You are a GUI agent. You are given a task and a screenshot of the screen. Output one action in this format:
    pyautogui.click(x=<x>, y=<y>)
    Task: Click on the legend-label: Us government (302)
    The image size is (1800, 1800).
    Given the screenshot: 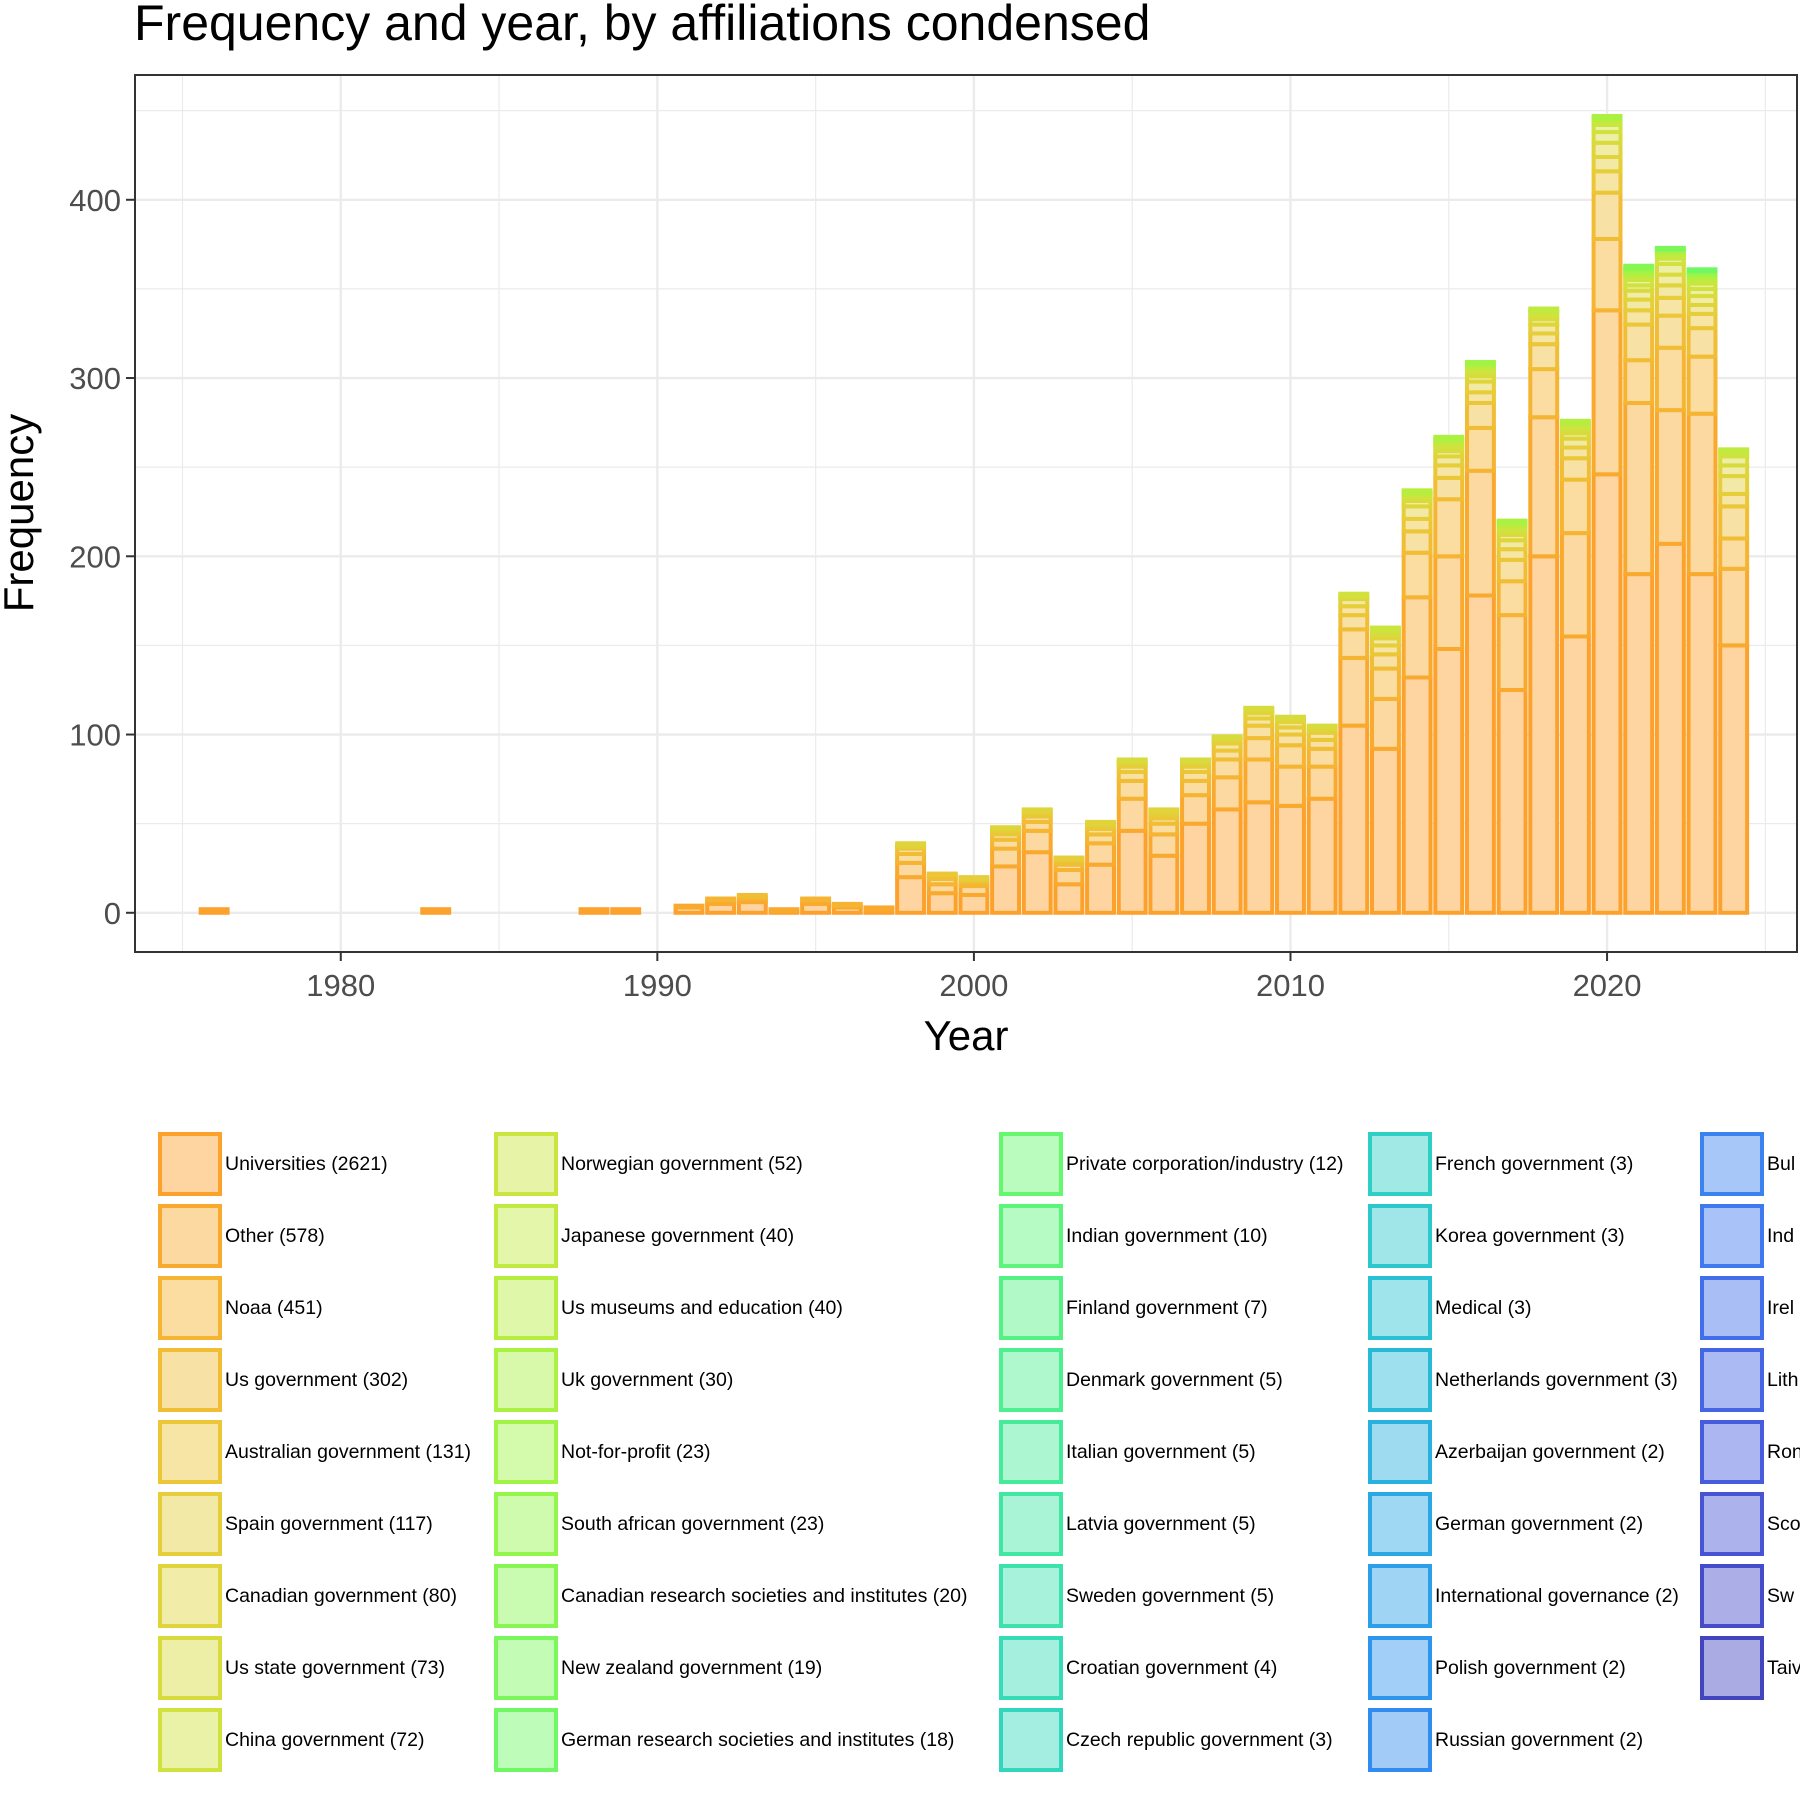 What is the action you would take?
    pyautogui.click(x=317, y=1379)
    